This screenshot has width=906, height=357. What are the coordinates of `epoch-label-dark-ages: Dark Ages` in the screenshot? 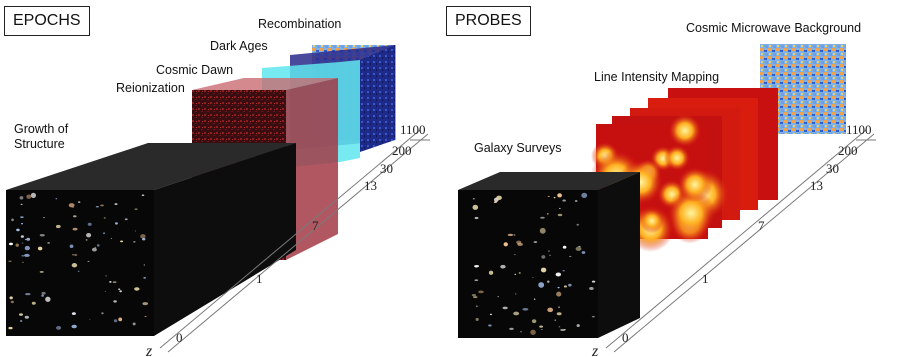 It's located at (239, 46).